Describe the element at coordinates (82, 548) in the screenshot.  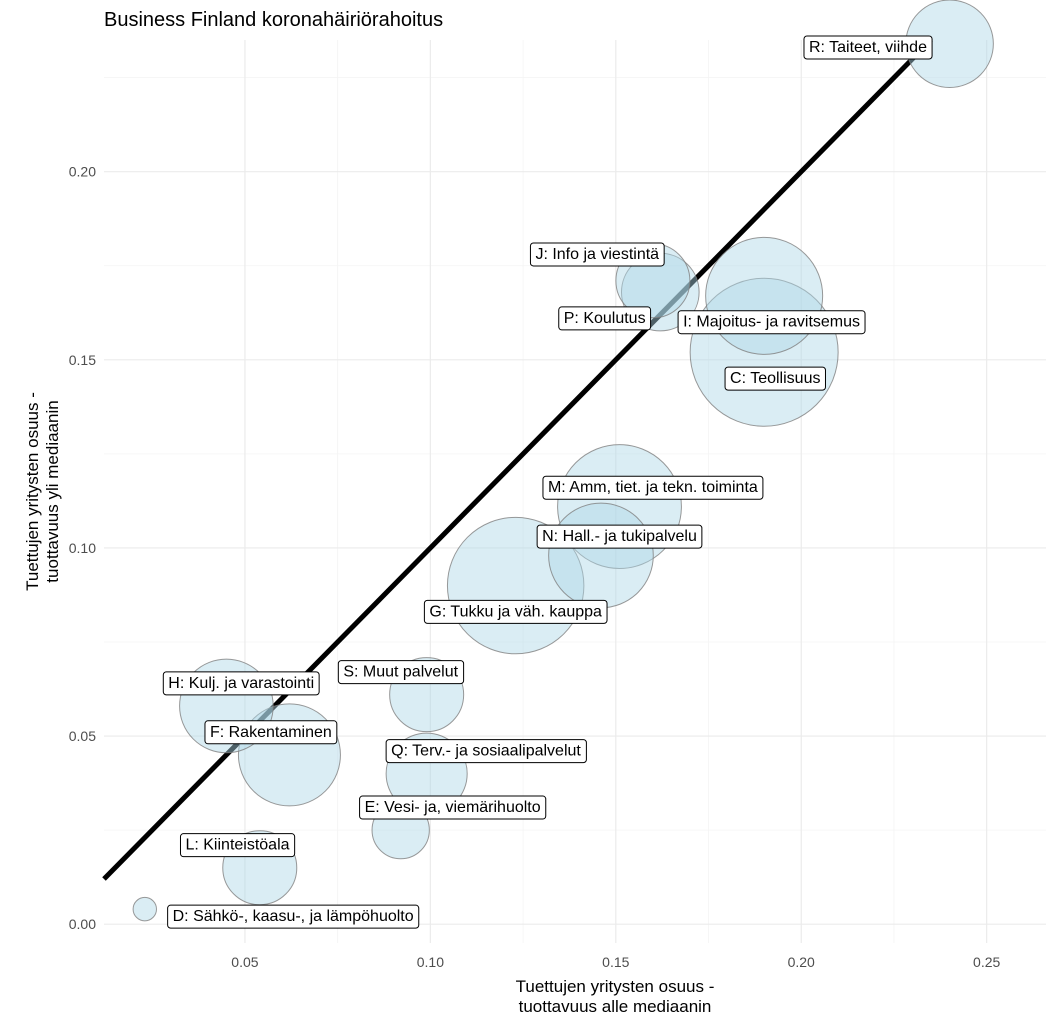
I see `y-tick-label: 0.10` at that location.